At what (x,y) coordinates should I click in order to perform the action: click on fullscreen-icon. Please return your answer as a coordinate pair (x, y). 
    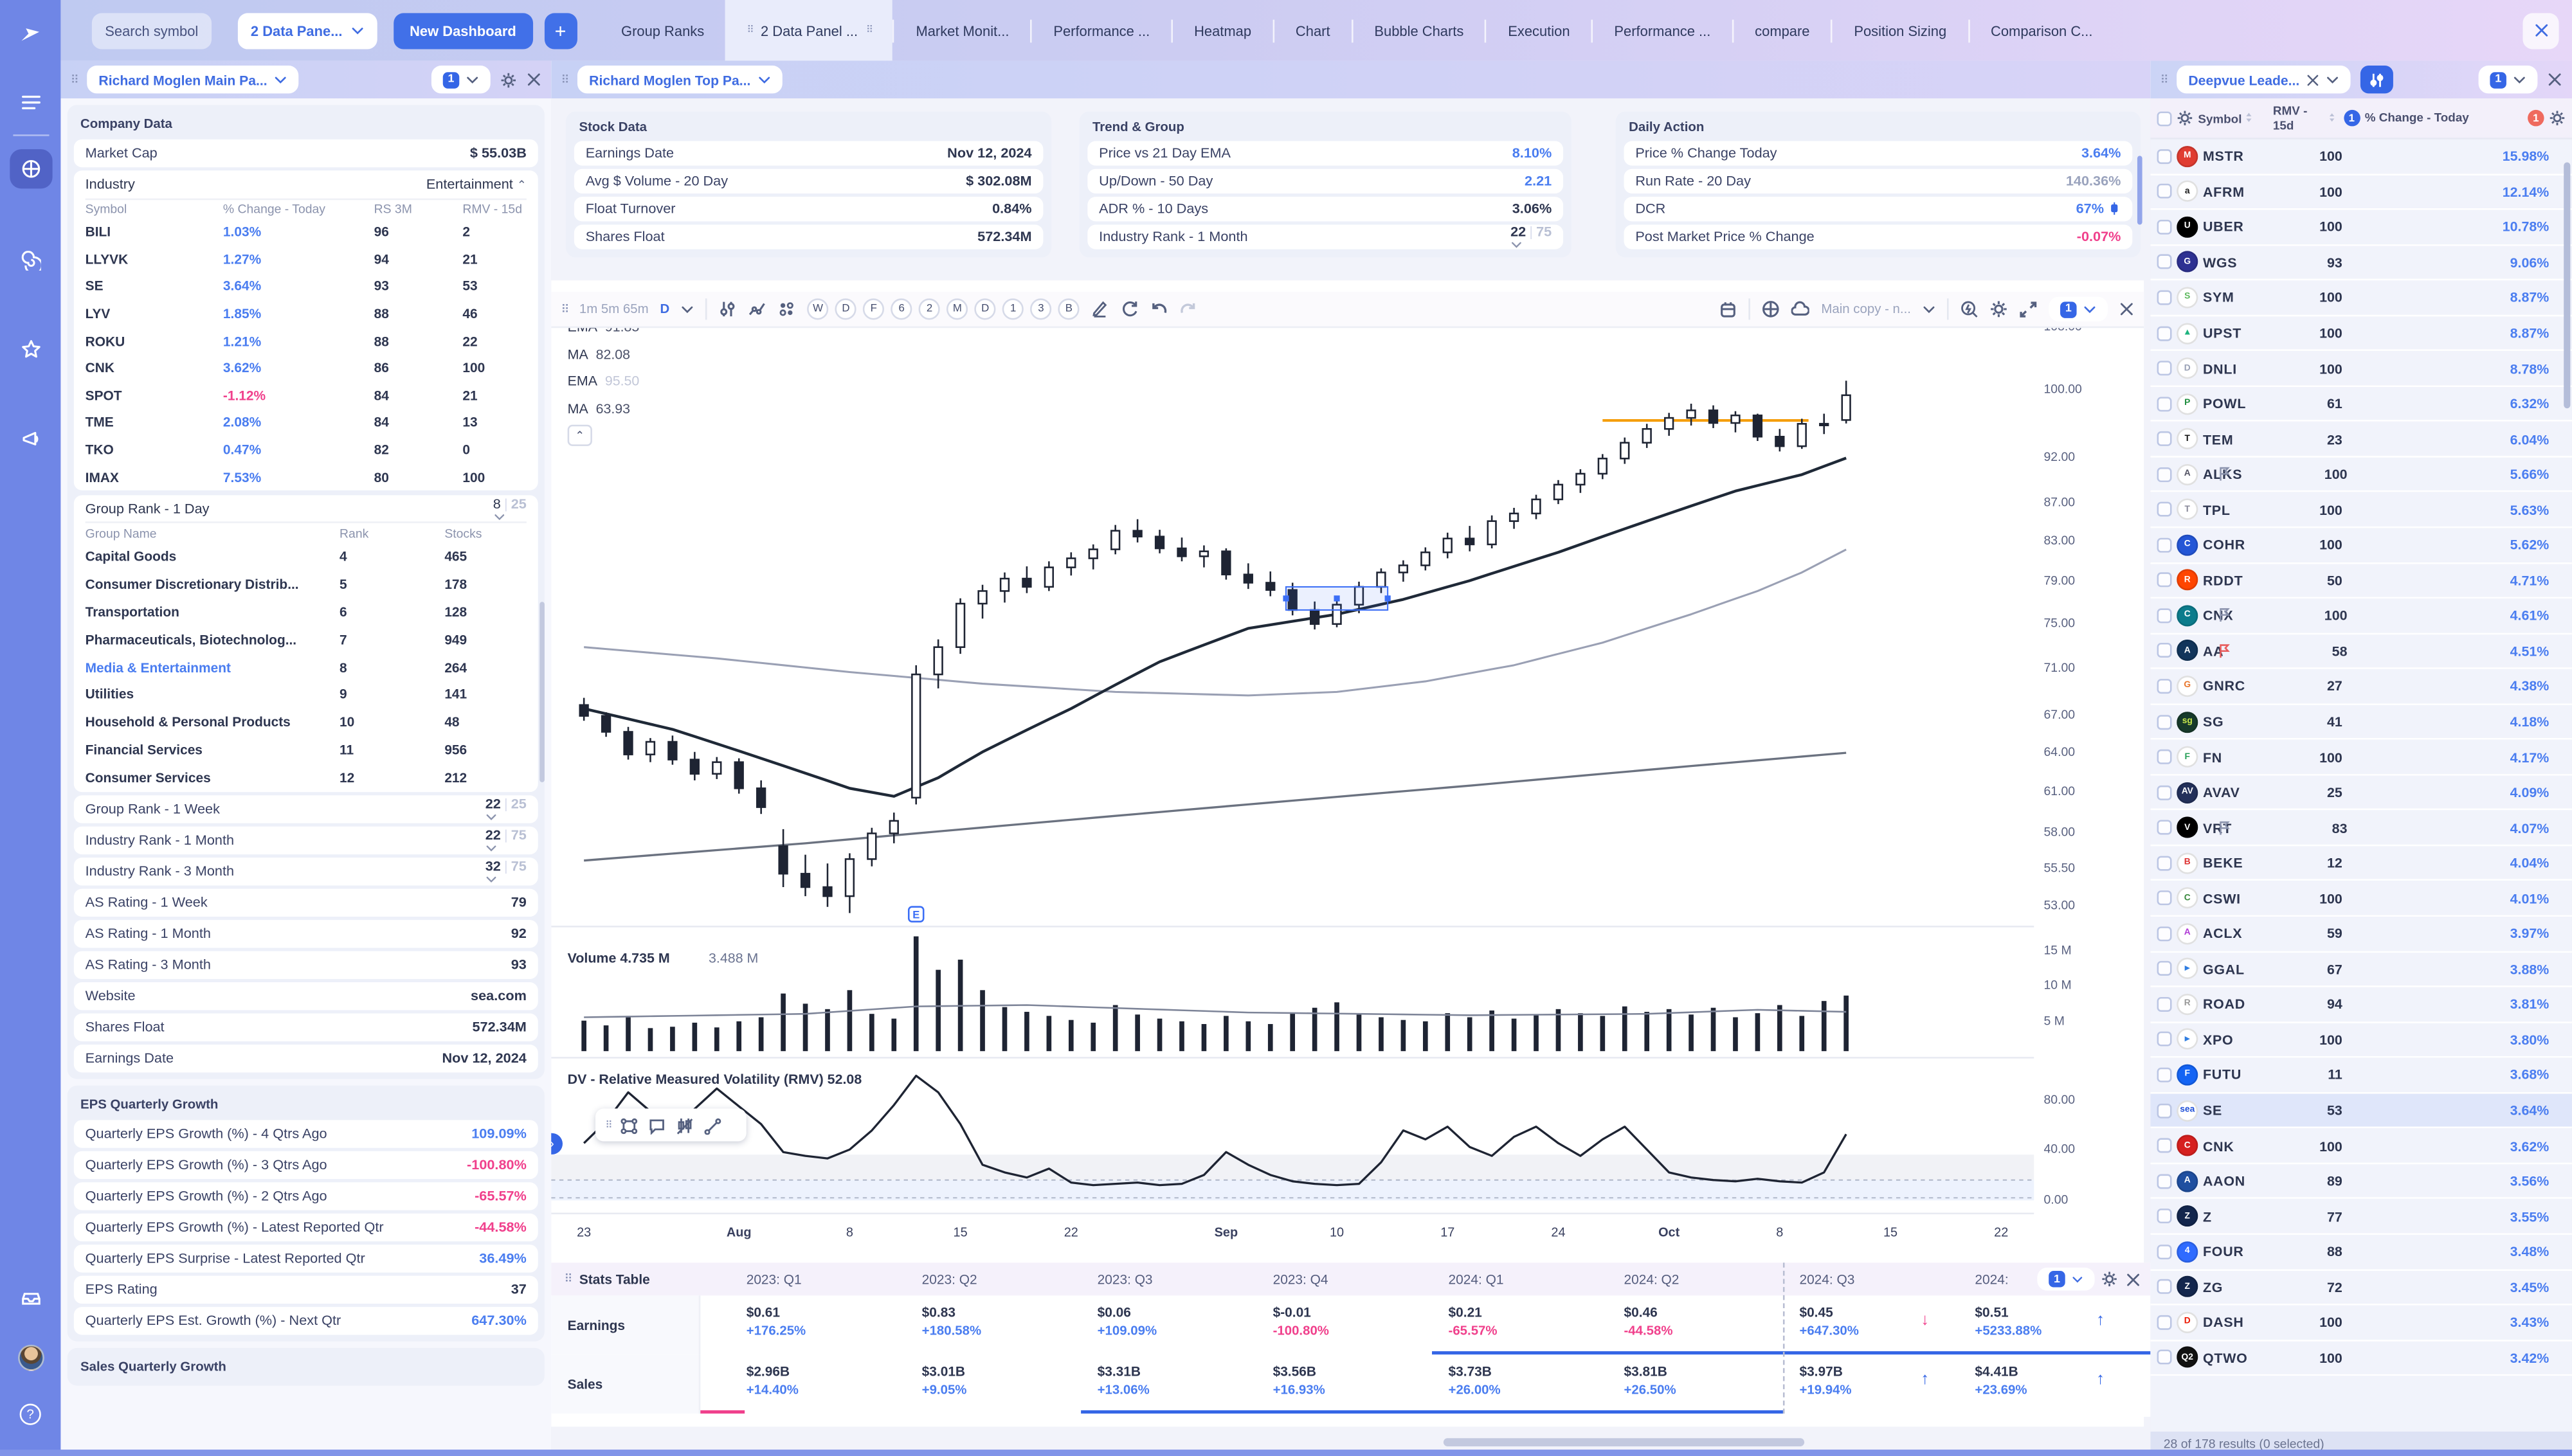
    Looking at the image, I should click on (2028, 309).